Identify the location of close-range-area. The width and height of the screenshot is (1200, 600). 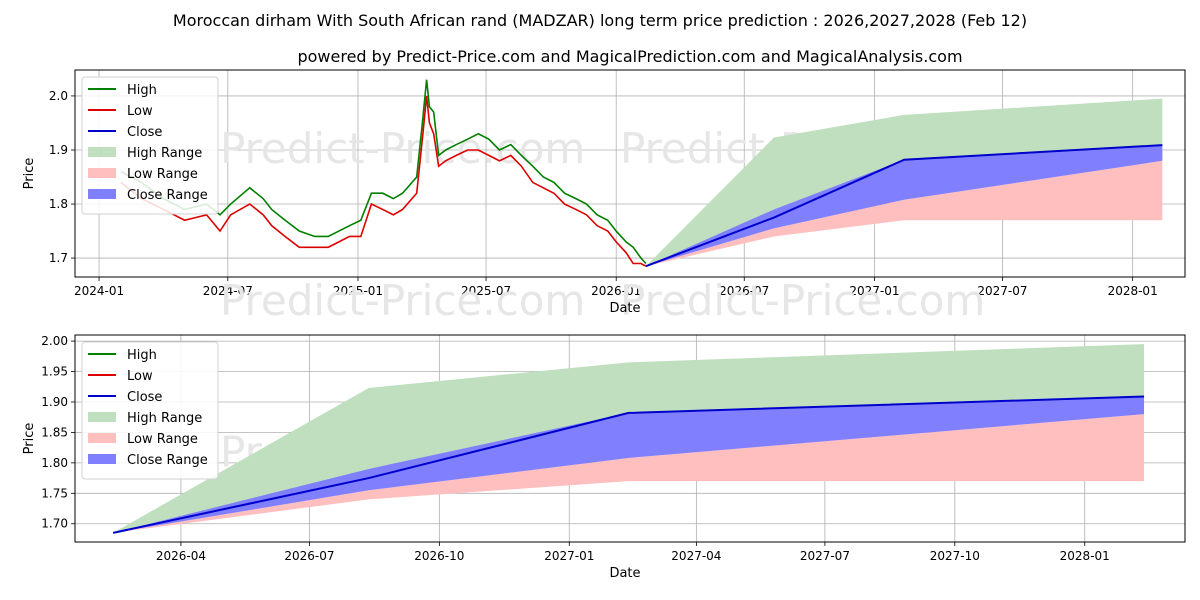
(904, 206).